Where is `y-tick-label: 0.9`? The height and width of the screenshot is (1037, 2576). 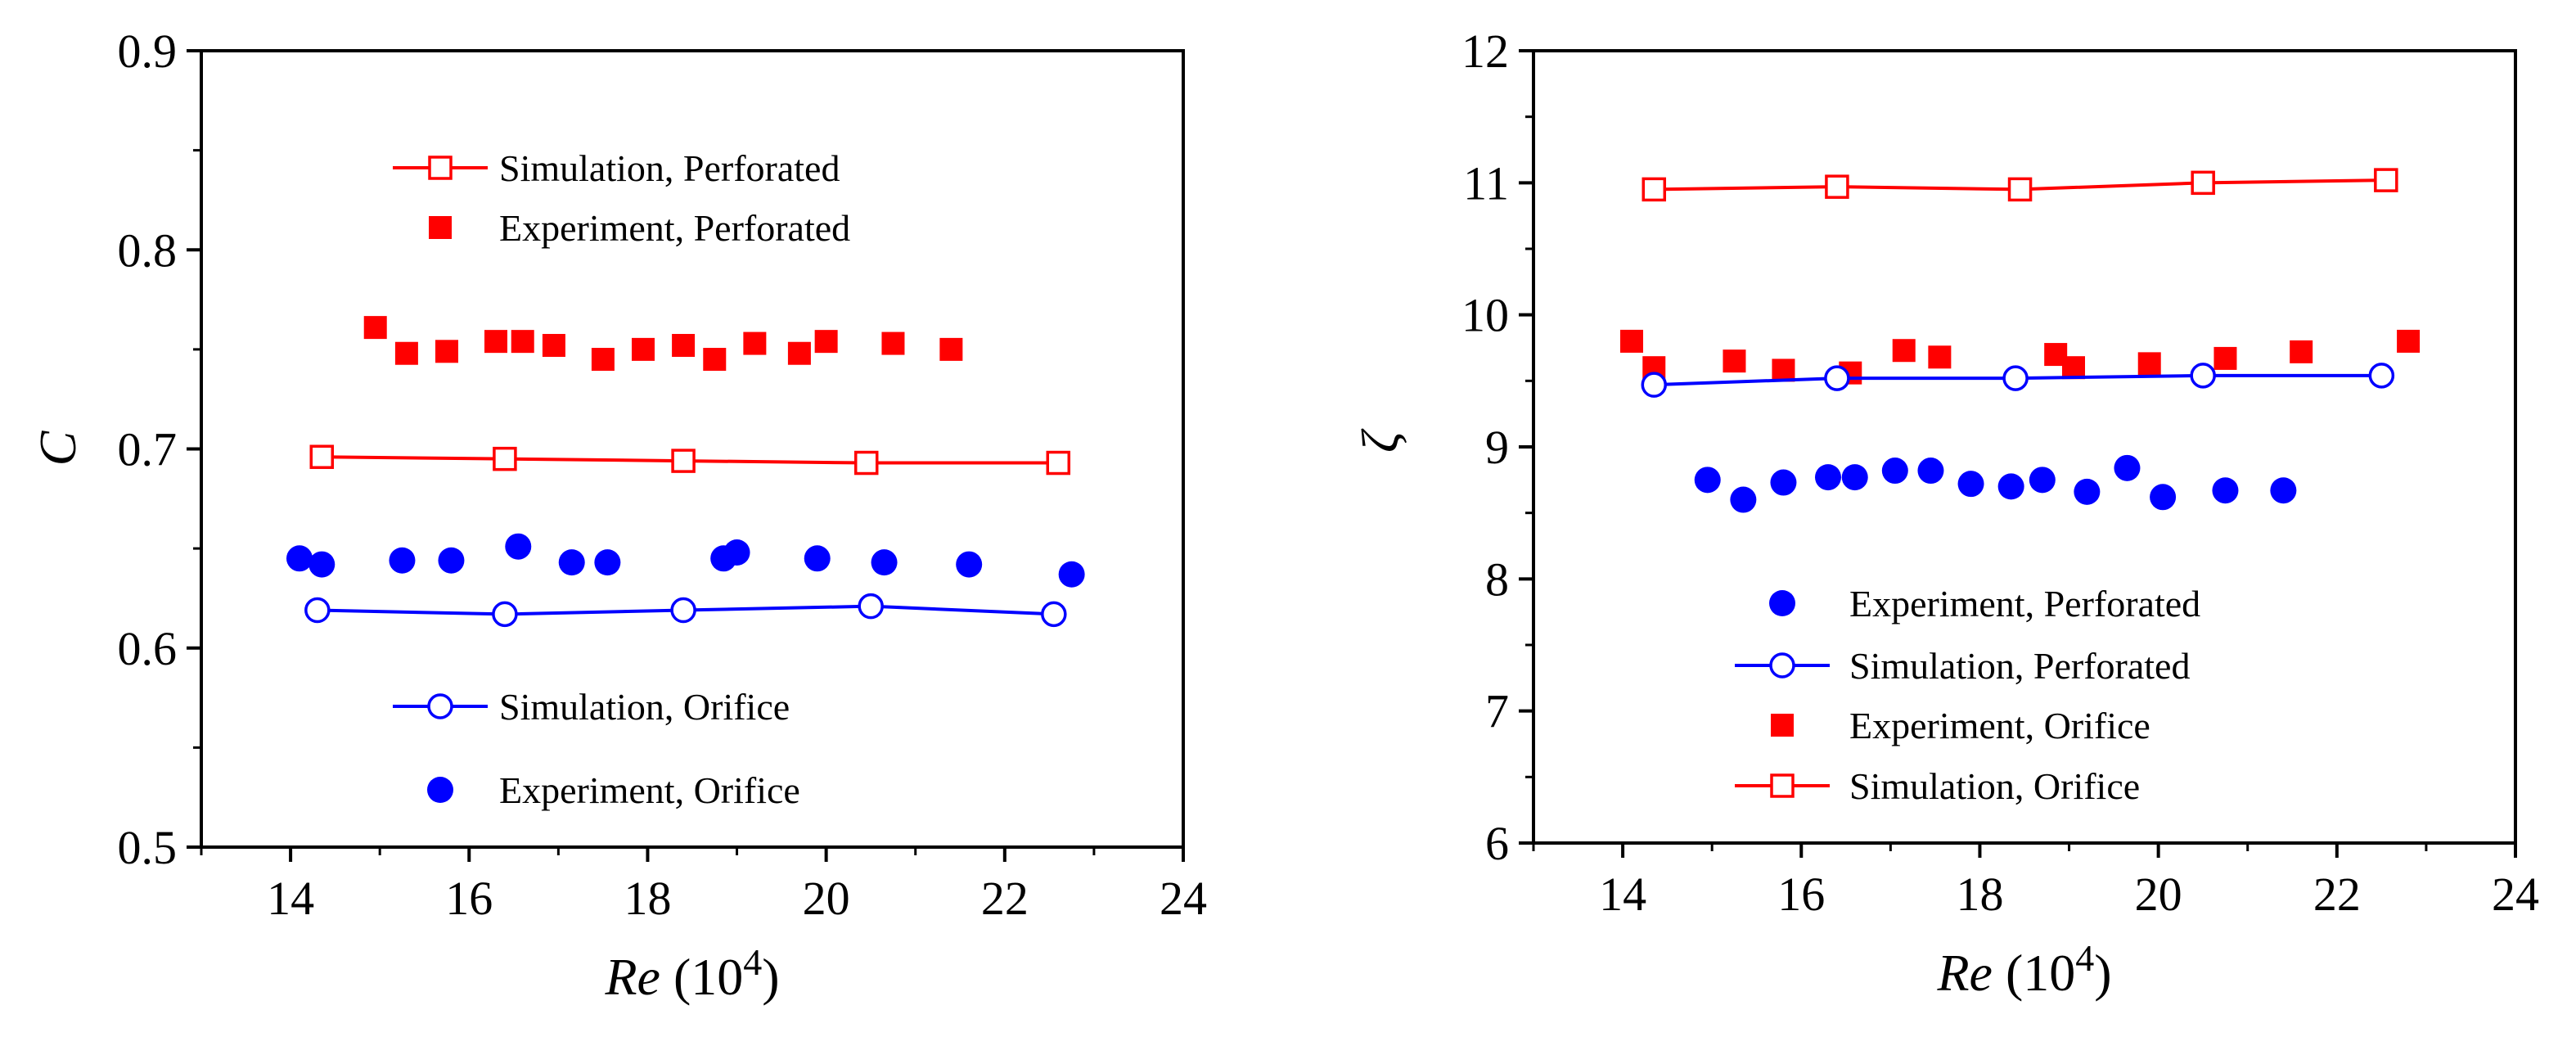
y-tick-label: 0.9 is located at coordinates (148, 51).